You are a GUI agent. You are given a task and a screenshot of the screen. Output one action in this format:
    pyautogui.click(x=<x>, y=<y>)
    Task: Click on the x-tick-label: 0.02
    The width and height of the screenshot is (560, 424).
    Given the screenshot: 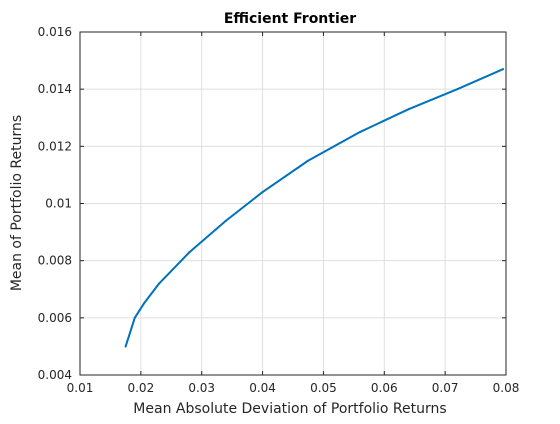 What is the action you would take?
    pyautogui.click(x=140, y=388)
    